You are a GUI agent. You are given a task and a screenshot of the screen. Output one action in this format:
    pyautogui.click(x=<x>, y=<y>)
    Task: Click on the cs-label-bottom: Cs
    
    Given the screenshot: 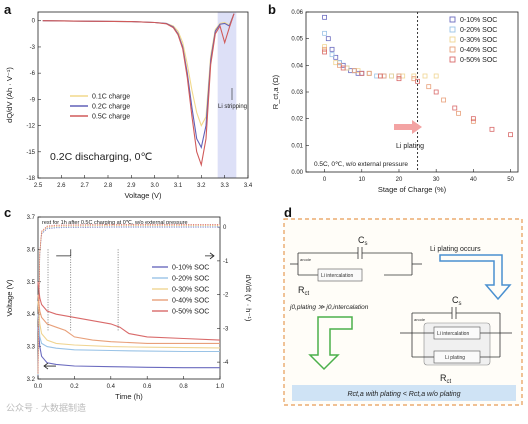 What is the action you would take?
    pyautogui.click(x=457, y=301)
    